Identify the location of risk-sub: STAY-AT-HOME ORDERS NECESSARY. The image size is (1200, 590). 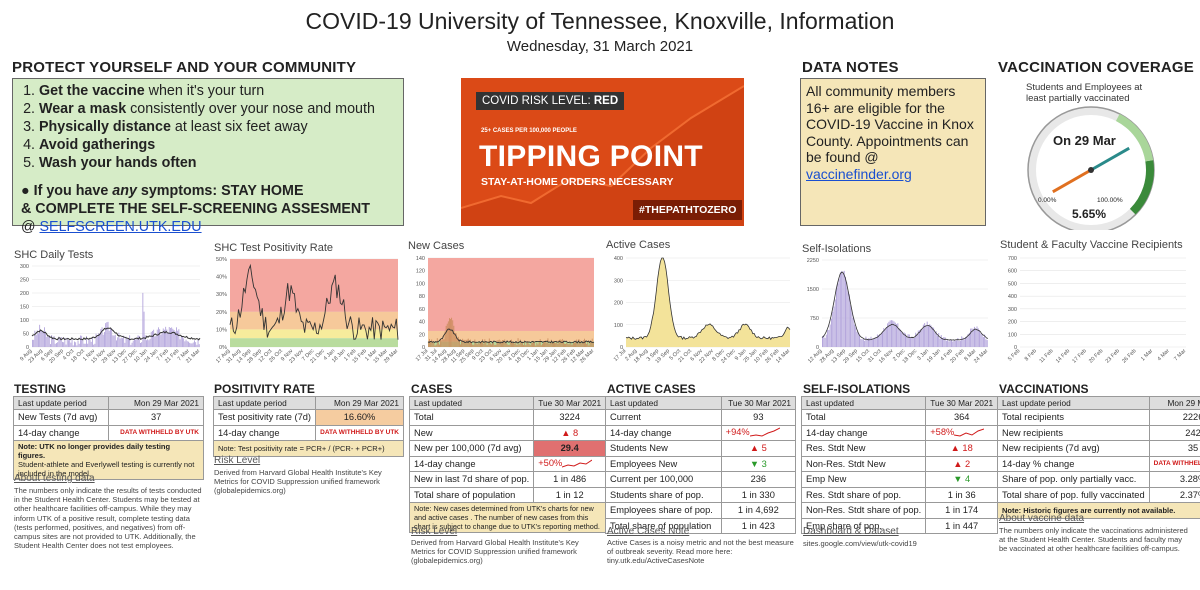
(577, 182).